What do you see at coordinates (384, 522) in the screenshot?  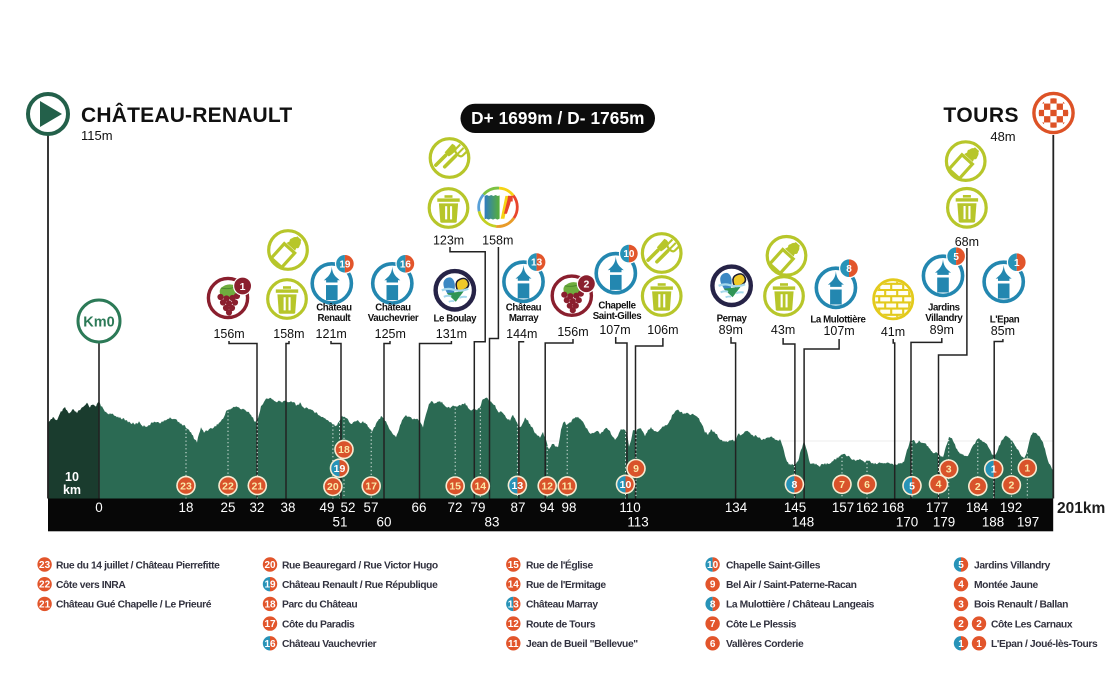 I see `svg-text: 60` at bounding box center [384, 522].